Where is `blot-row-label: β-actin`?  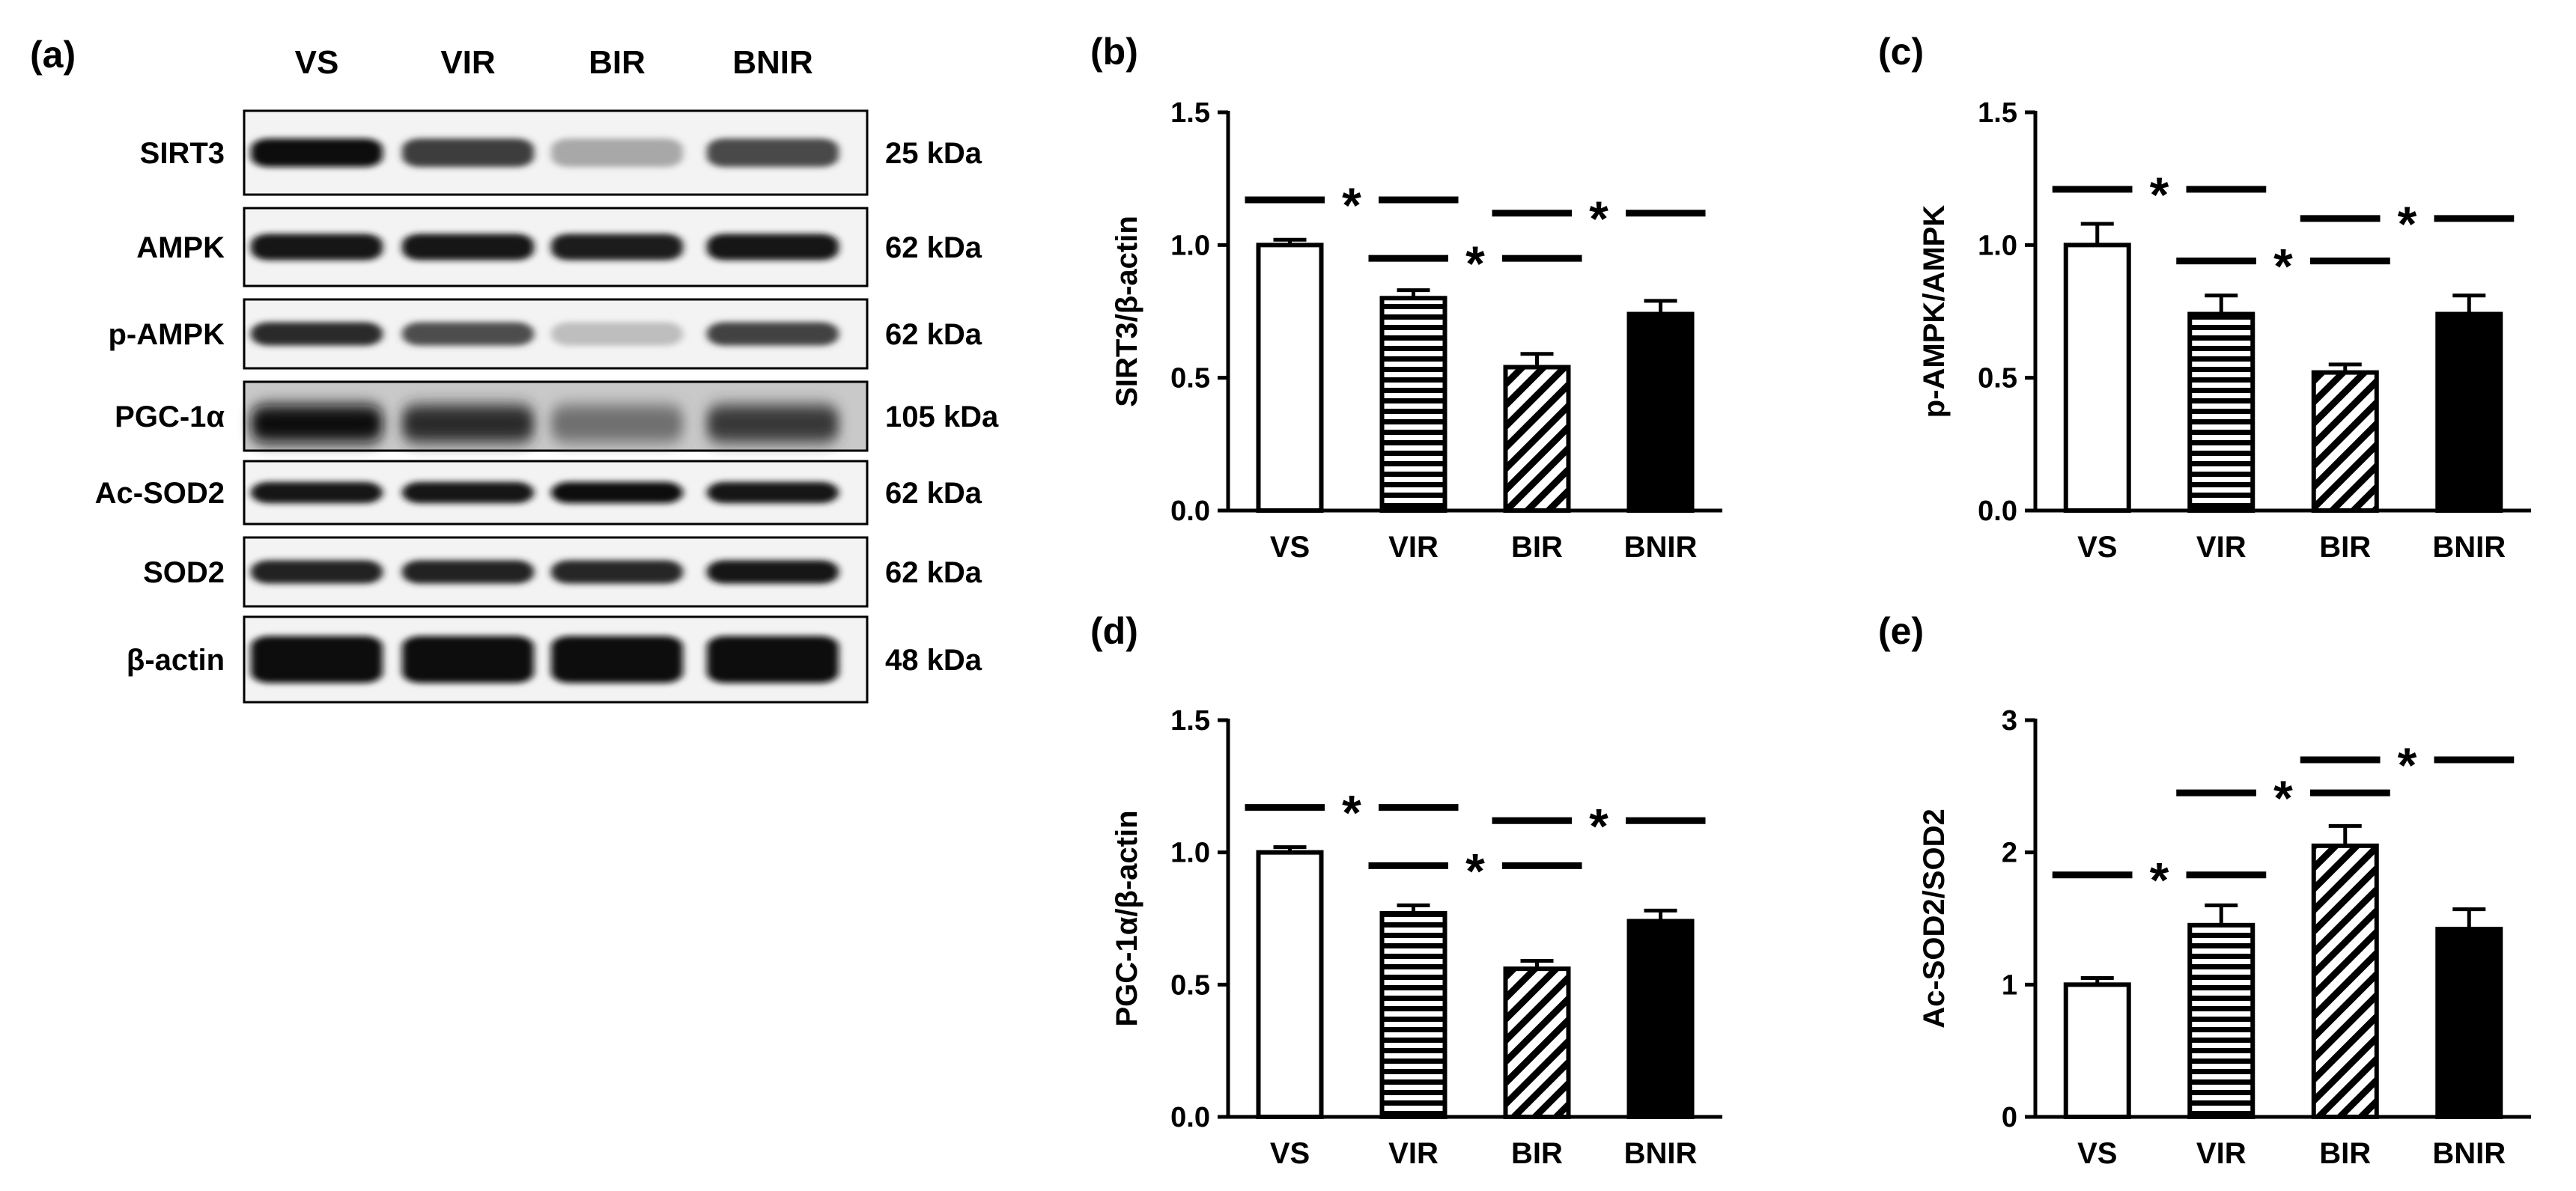 blot-row-label: β-actin is located at coordinates (176, 660).